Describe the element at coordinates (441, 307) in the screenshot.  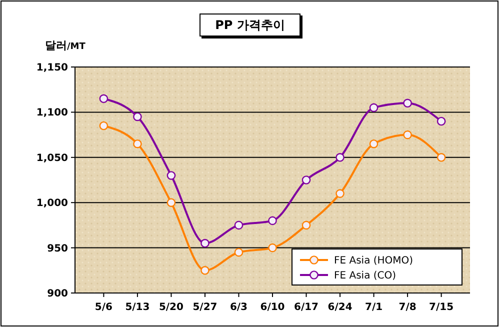
I see `x-tick-label: 7/15` at that location.